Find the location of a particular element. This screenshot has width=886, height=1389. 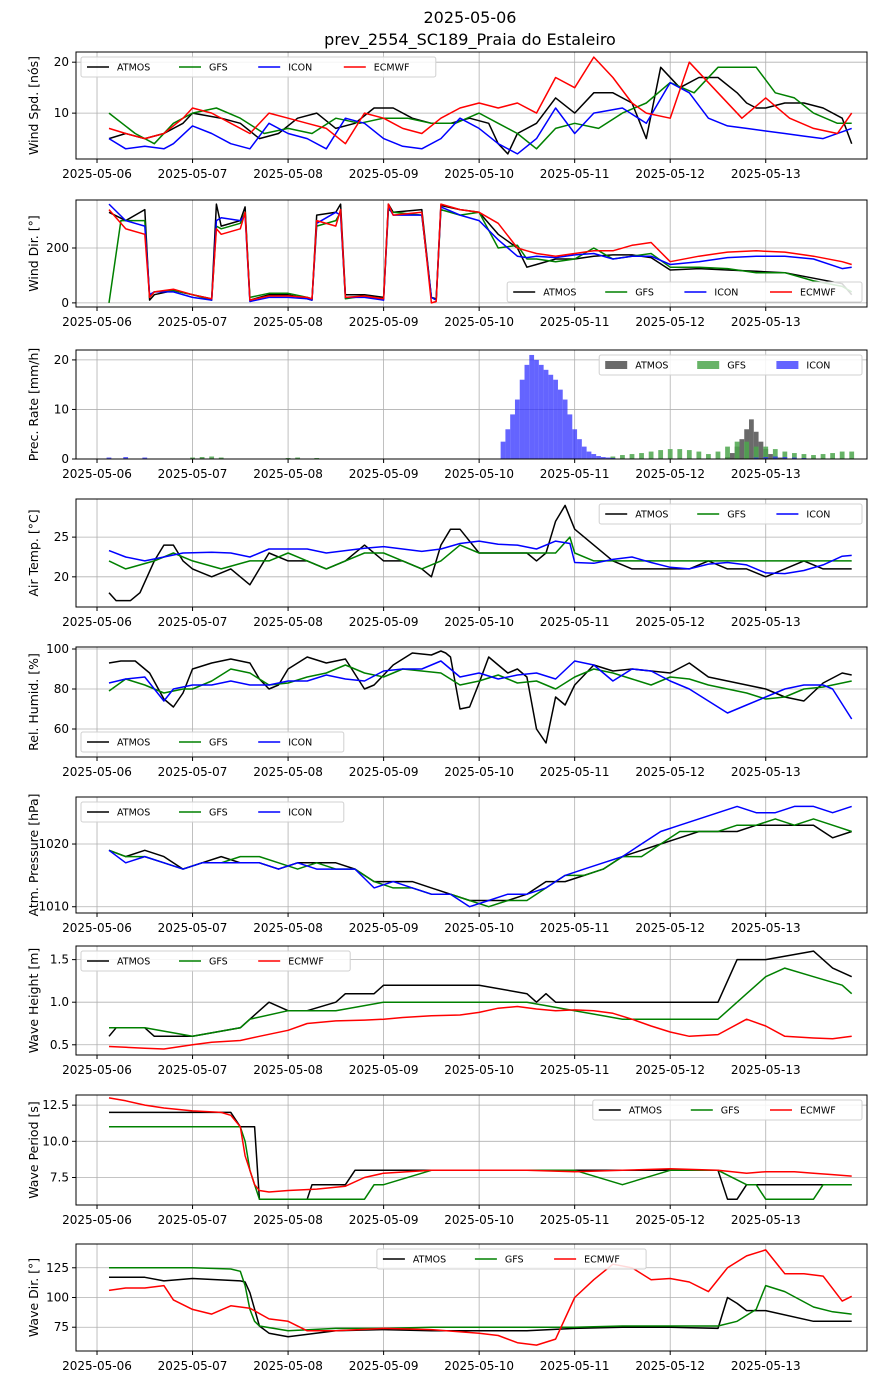

legend-label: ECMWF is located at coordinates (306, 962).